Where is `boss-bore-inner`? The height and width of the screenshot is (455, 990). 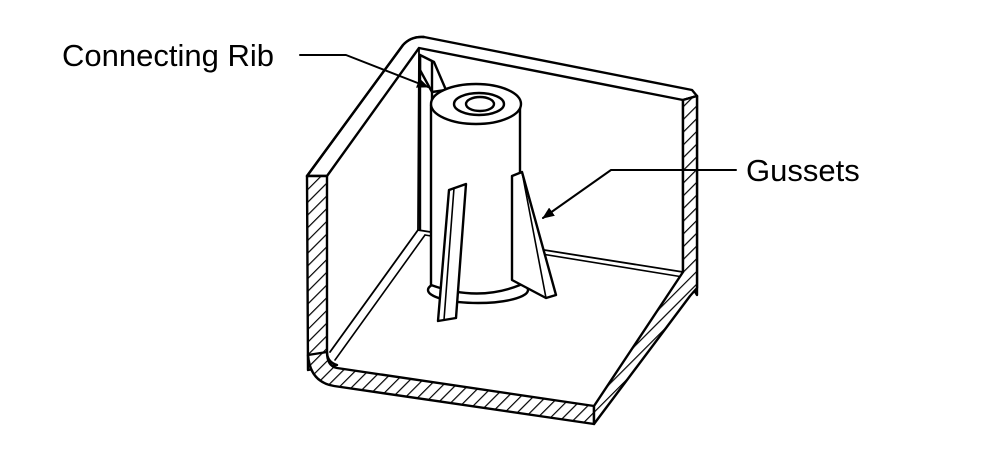
boss-bore-inner is located at coordinates (480, 104).